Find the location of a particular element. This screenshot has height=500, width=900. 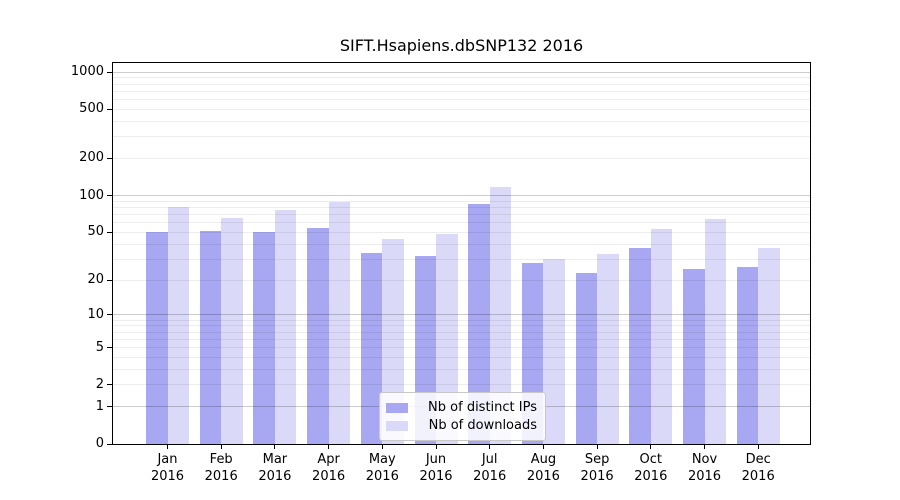

bar-nb-of-downloads-feb-2016 is located at coordinates (232, 331).